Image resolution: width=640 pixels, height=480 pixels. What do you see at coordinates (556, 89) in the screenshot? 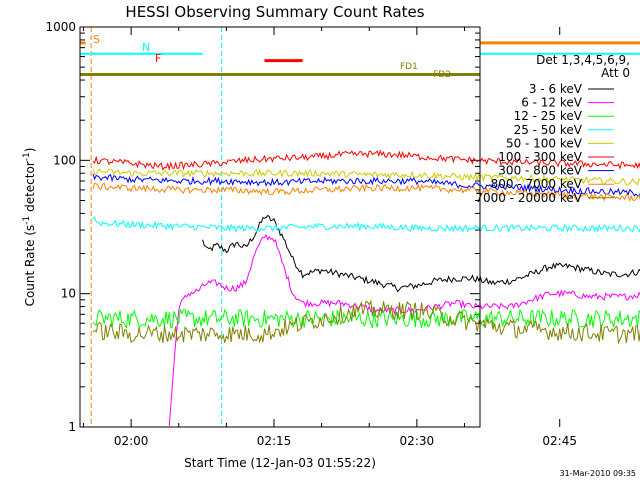
I see `legend-entry-label: 3 - 6 keV` at bounding box center [556, 89].